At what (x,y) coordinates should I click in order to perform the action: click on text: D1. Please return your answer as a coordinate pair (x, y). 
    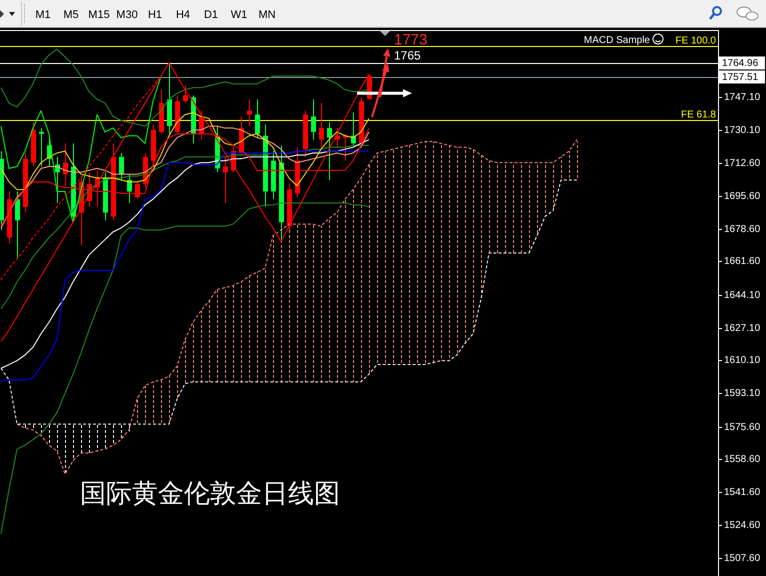
    Looking at the image, I should click on (211, 15).